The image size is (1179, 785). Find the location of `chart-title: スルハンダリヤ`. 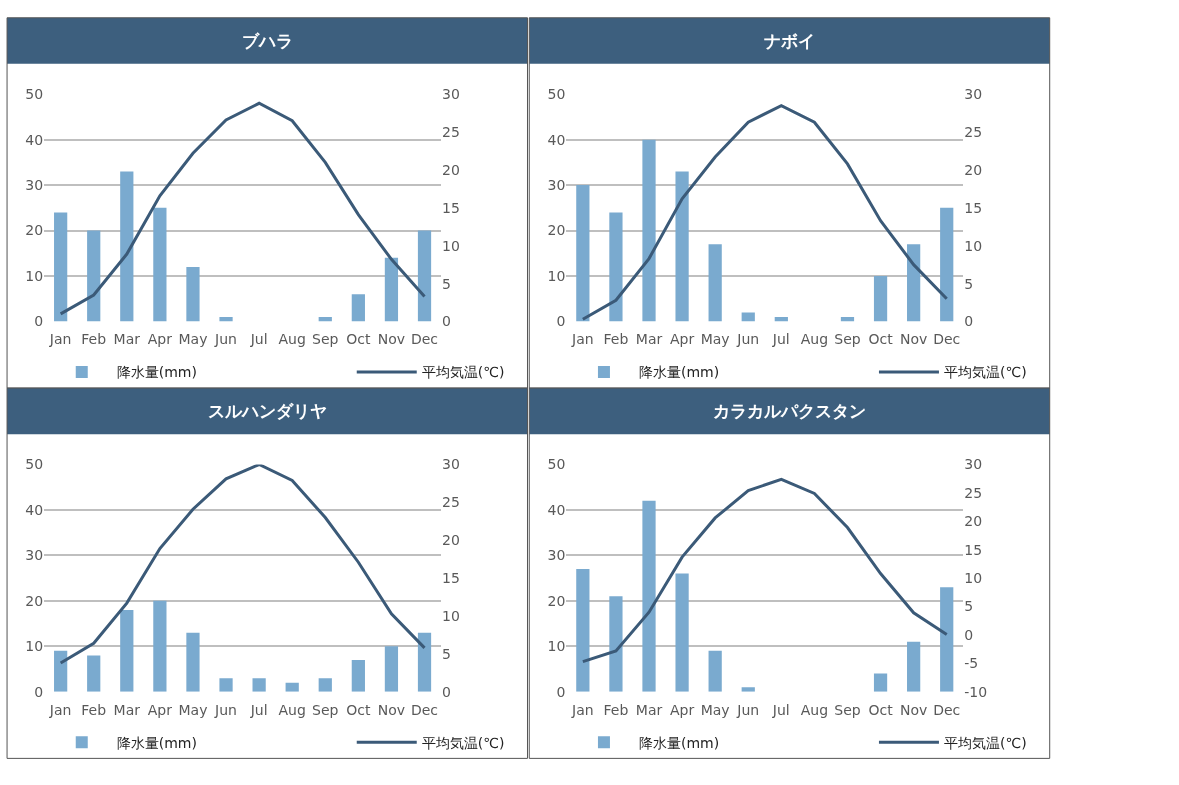

chart-title: スルハンダリヤ is located at coordinates (267, 411).